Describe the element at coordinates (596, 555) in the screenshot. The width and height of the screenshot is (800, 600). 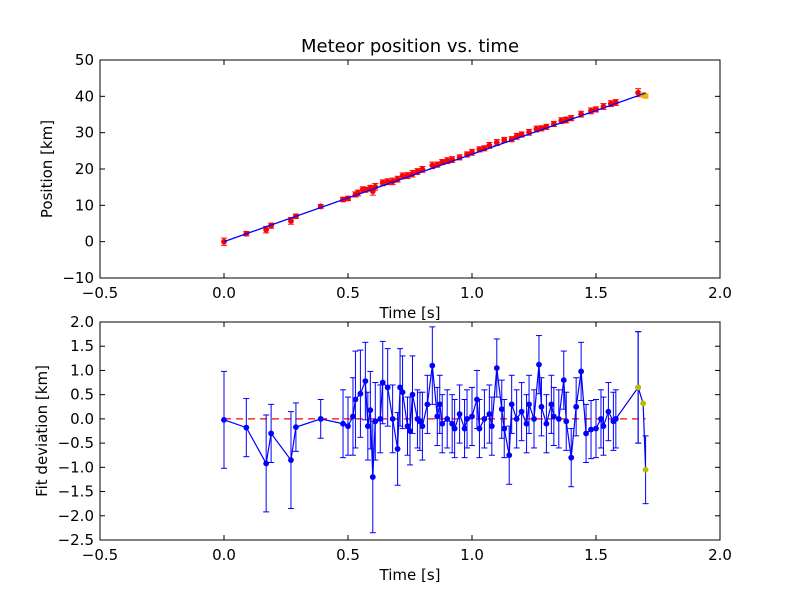
I see `deviation-x-tick-label: 1.5` at that location.